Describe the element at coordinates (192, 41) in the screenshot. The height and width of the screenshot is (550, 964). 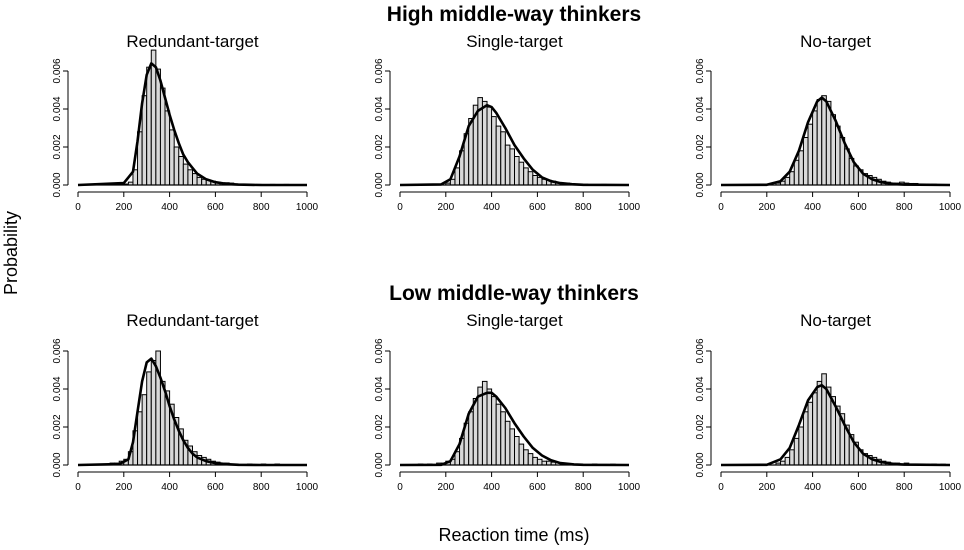
I see `panel-title: Redundant-target` at that location.